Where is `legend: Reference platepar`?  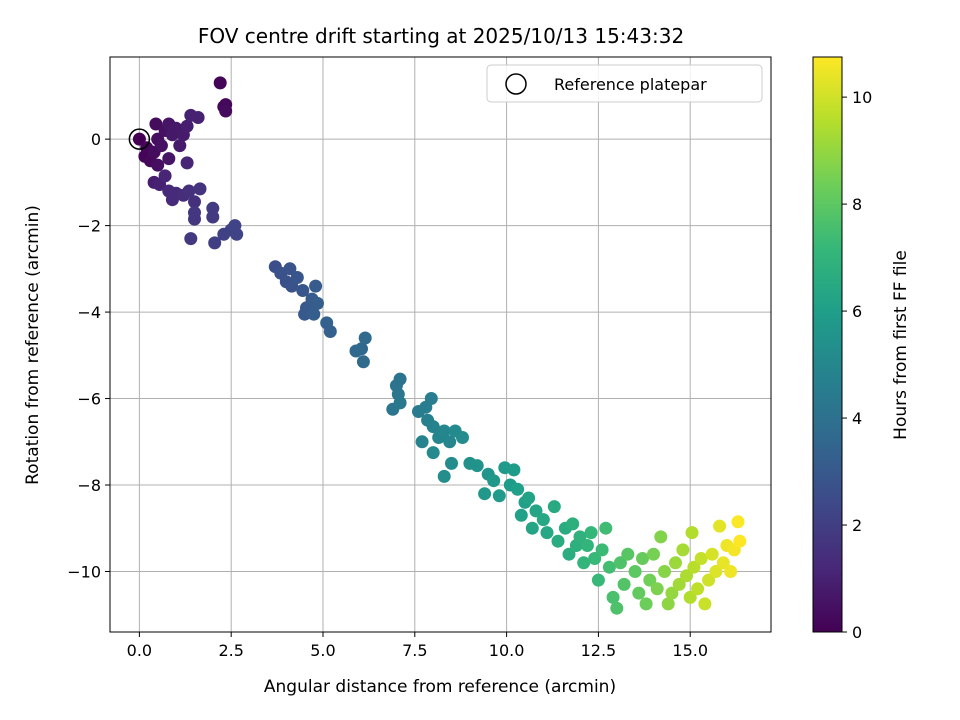
legend: Reference platepar is located at coordinates (624, 83).